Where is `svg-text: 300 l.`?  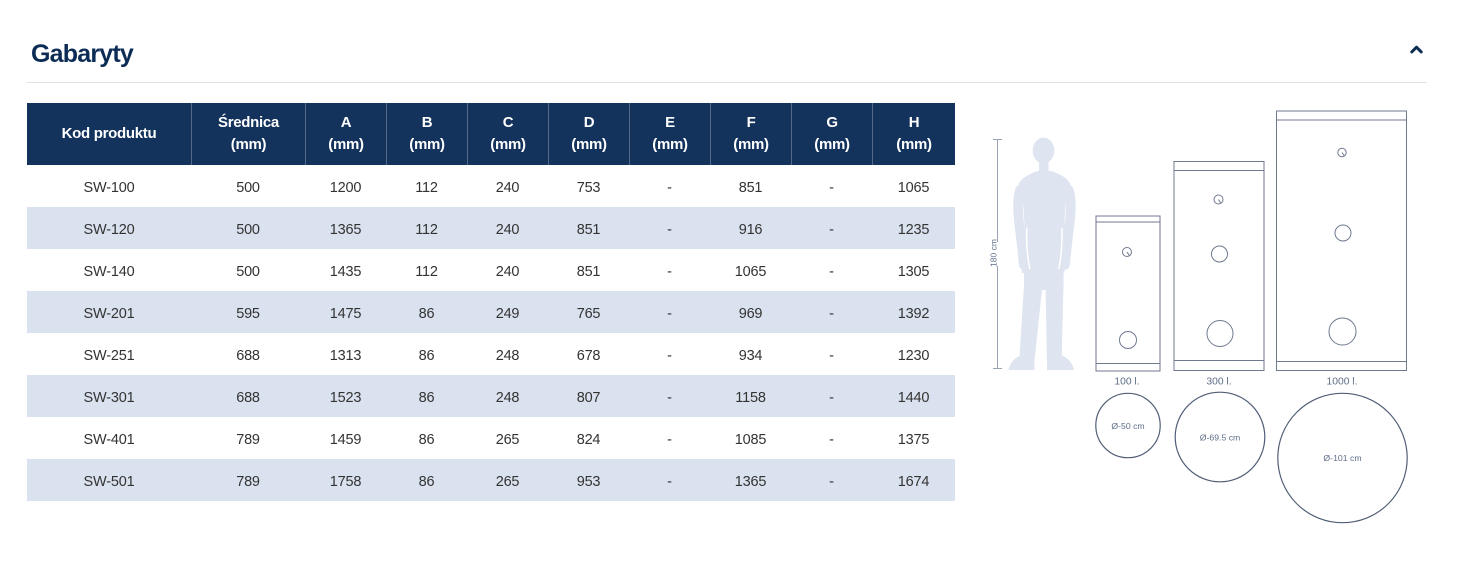 svg-text: 300 l. is located at coordinates (1218, 382).